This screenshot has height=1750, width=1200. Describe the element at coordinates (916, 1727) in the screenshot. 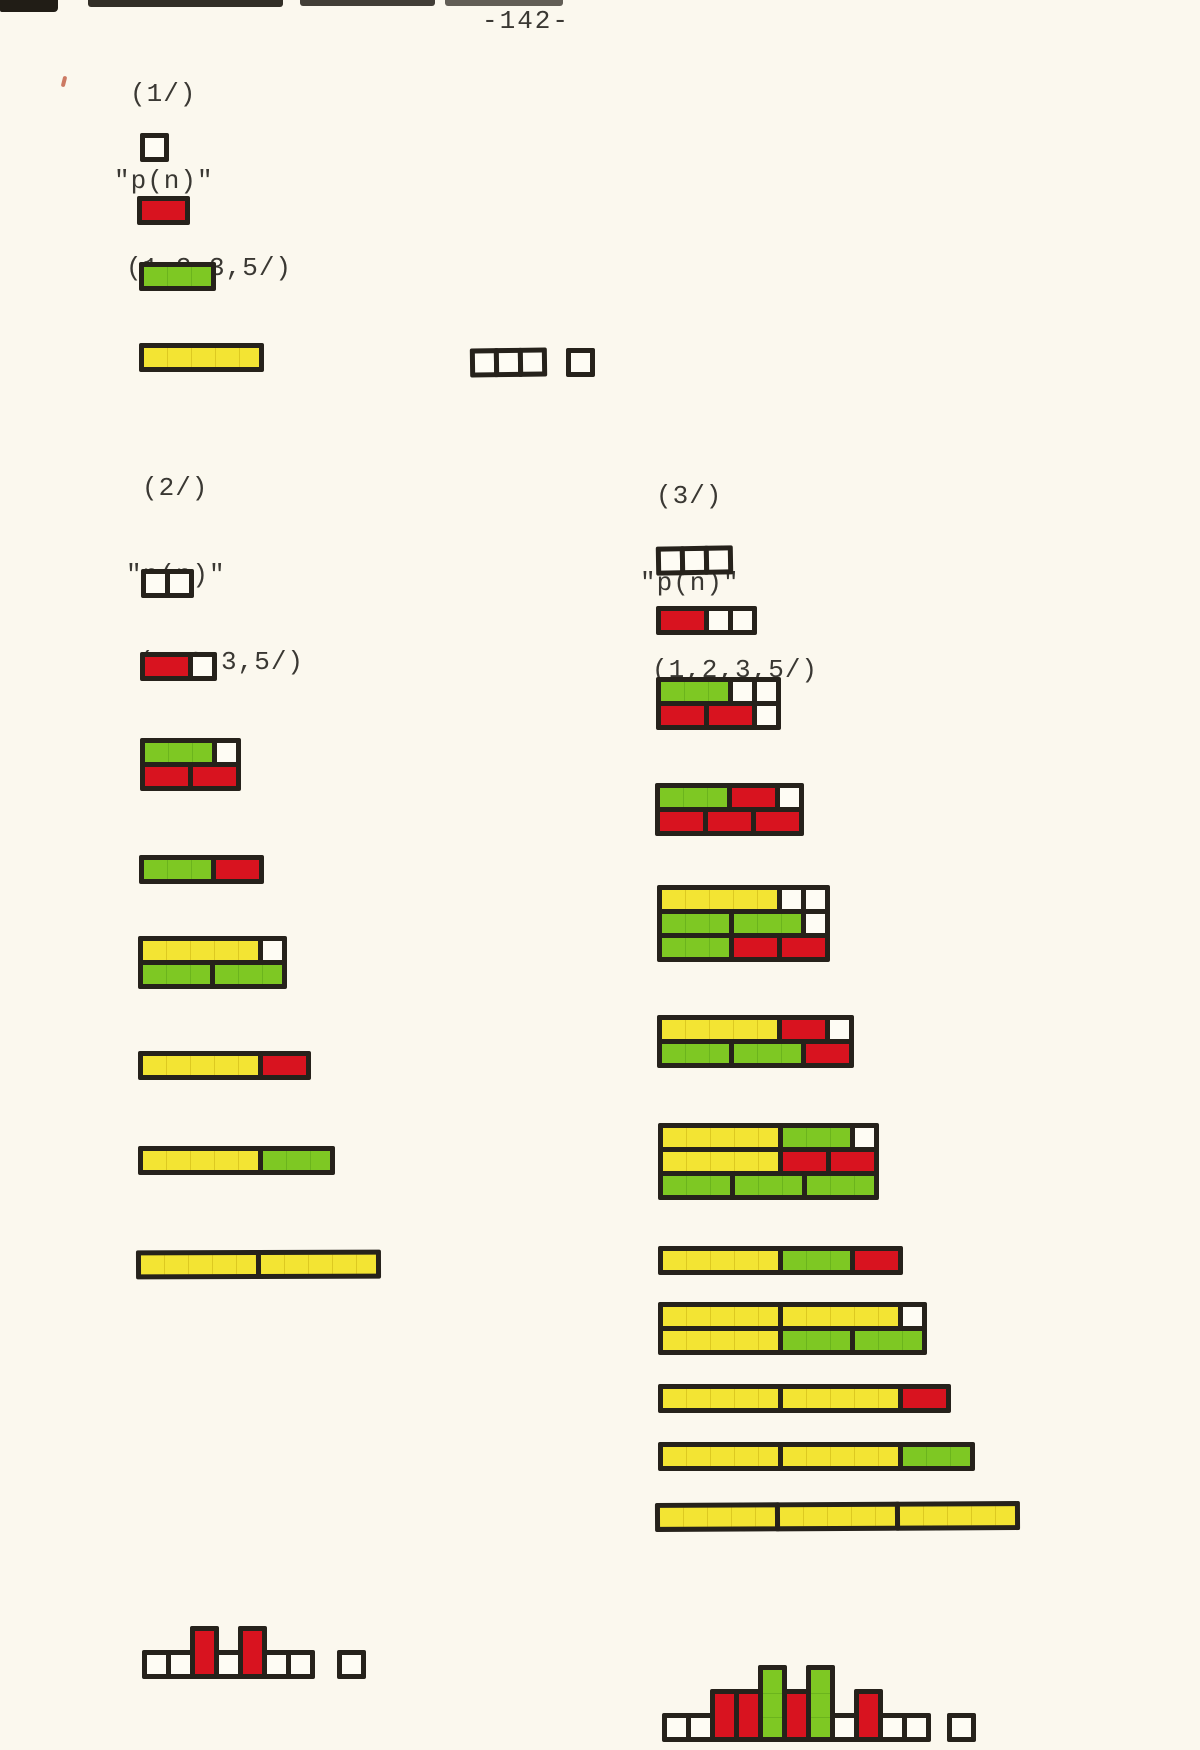

I see `white-bar-h1` at that location.